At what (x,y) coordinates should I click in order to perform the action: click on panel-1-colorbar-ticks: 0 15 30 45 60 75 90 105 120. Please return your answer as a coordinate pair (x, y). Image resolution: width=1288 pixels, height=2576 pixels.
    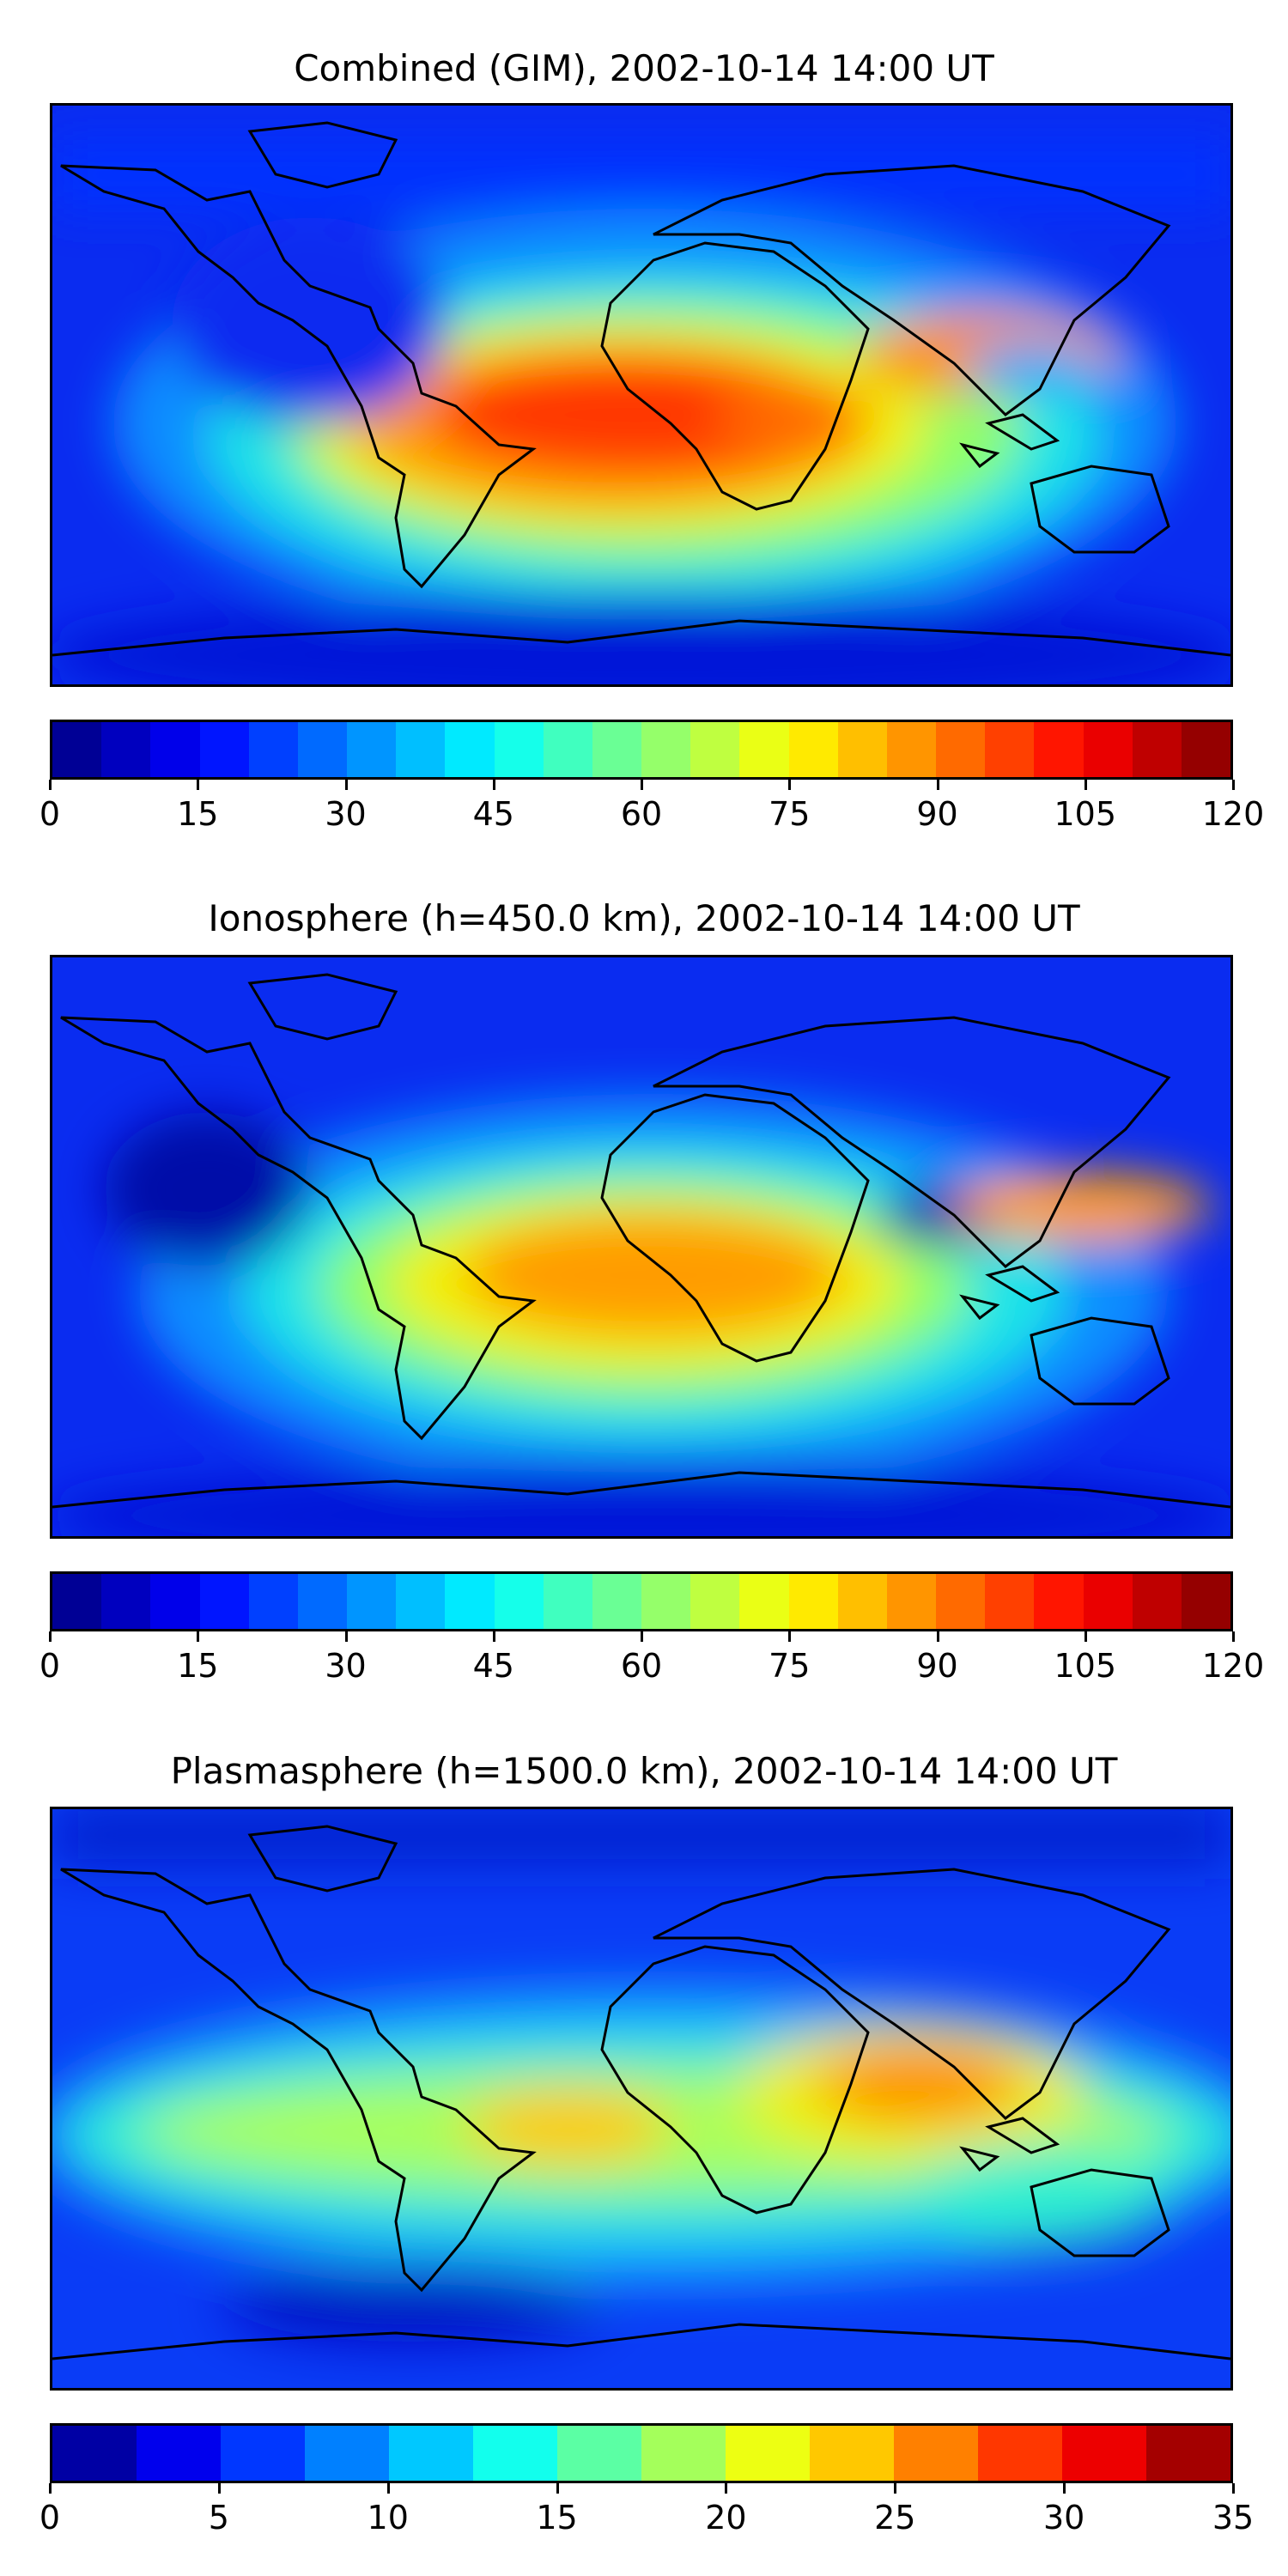
    Looking at the image, I should click on (651, 806).